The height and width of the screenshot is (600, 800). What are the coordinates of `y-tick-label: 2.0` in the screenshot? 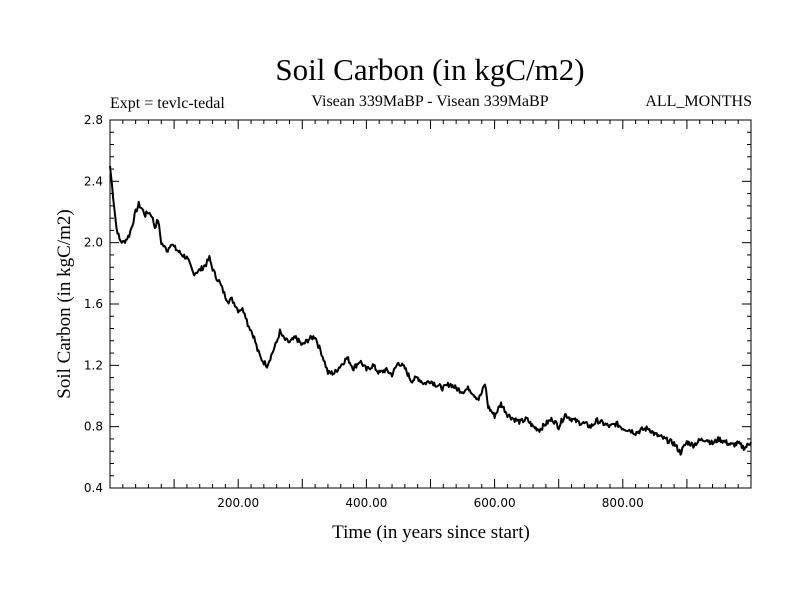 It's located at (93, 243).